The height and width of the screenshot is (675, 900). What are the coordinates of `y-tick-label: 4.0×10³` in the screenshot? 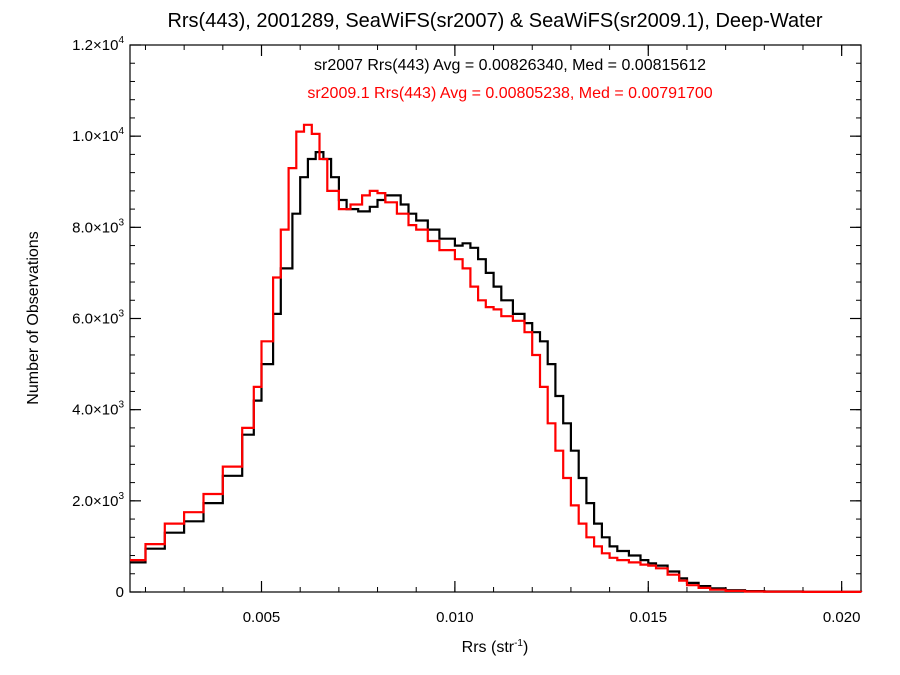 It's located at (98, 409).